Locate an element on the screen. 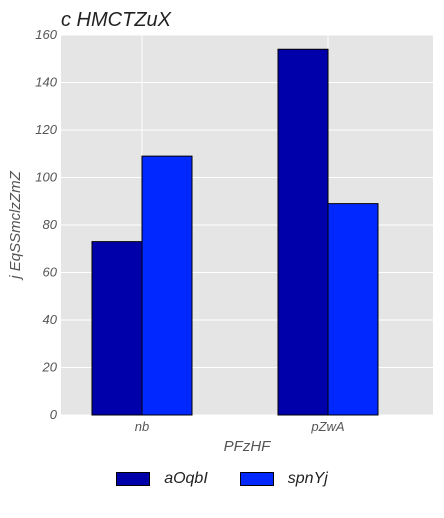 The image size is (444, 518). chart-title: c HMCTZuX is located at coordinates (116, 20).